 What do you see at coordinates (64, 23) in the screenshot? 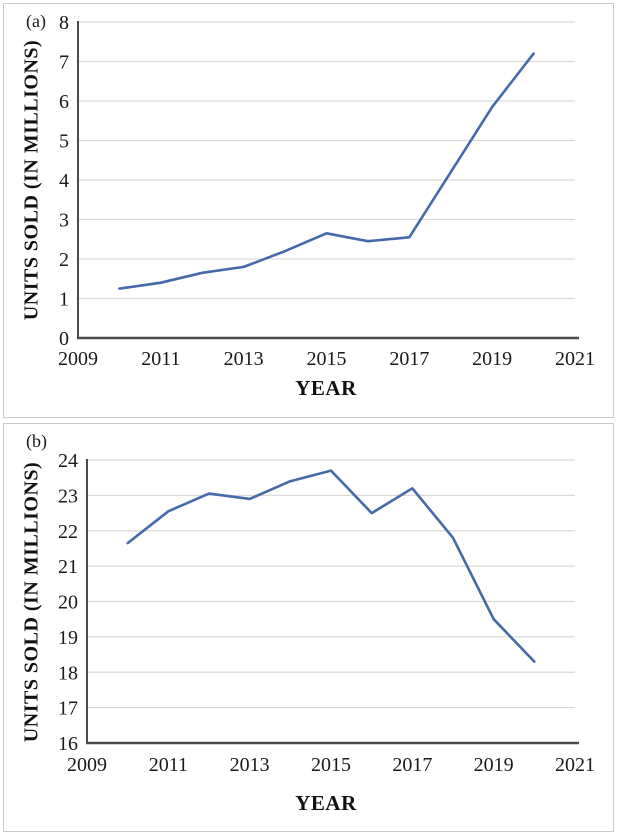
I see `svg-text: 8` at bounding box center [64, 23].